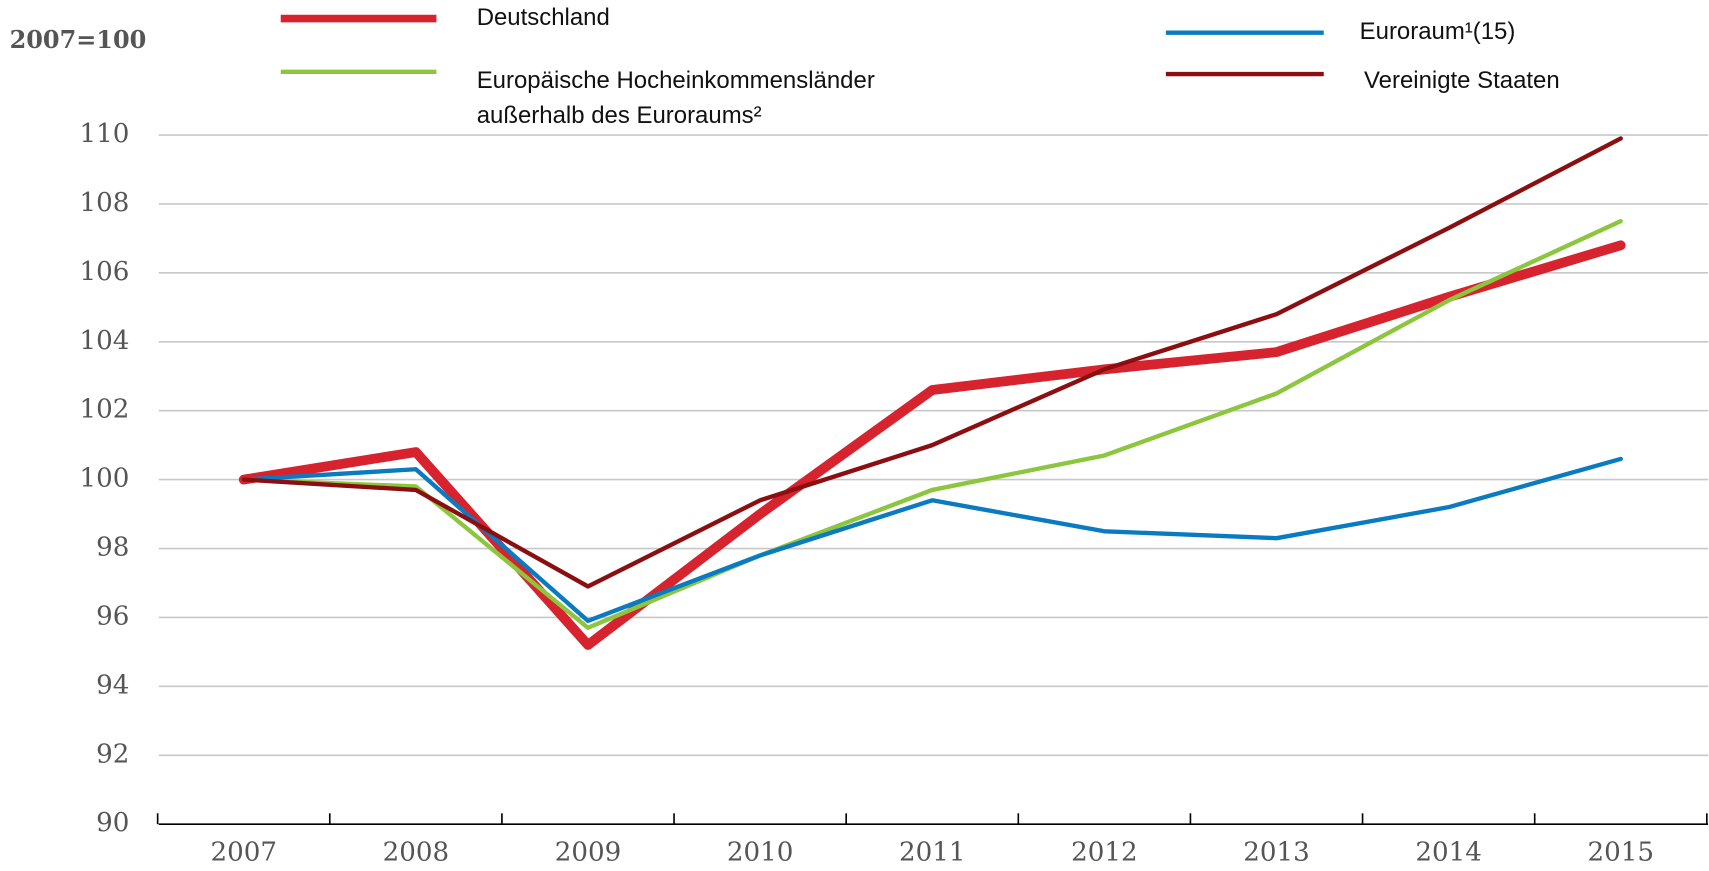 The height and width of the screenshot is (871, 1709). Describe the element at coordinates (588, 853) in the screenshot. I see `x-tick-label: 2009` at that location.